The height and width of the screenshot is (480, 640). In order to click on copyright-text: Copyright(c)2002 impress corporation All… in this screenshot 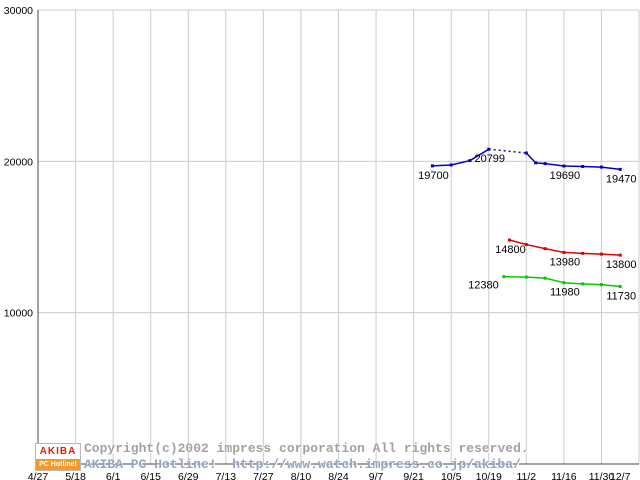, I will do `click(306, 448)`.